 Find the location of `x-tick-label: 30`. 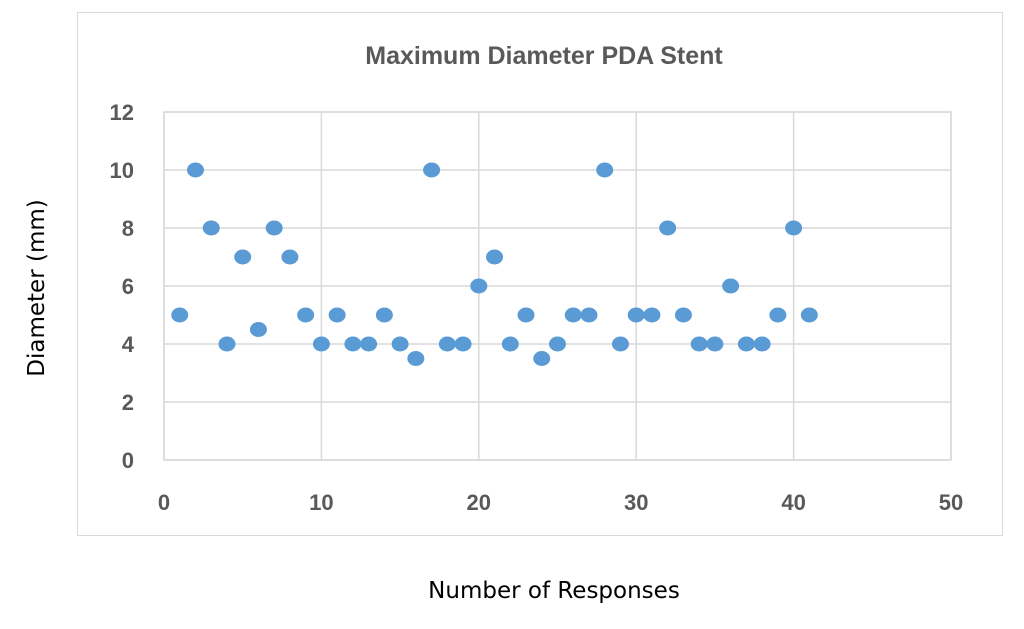

x-tick-label: 30 is located at coordinates (636, 502).